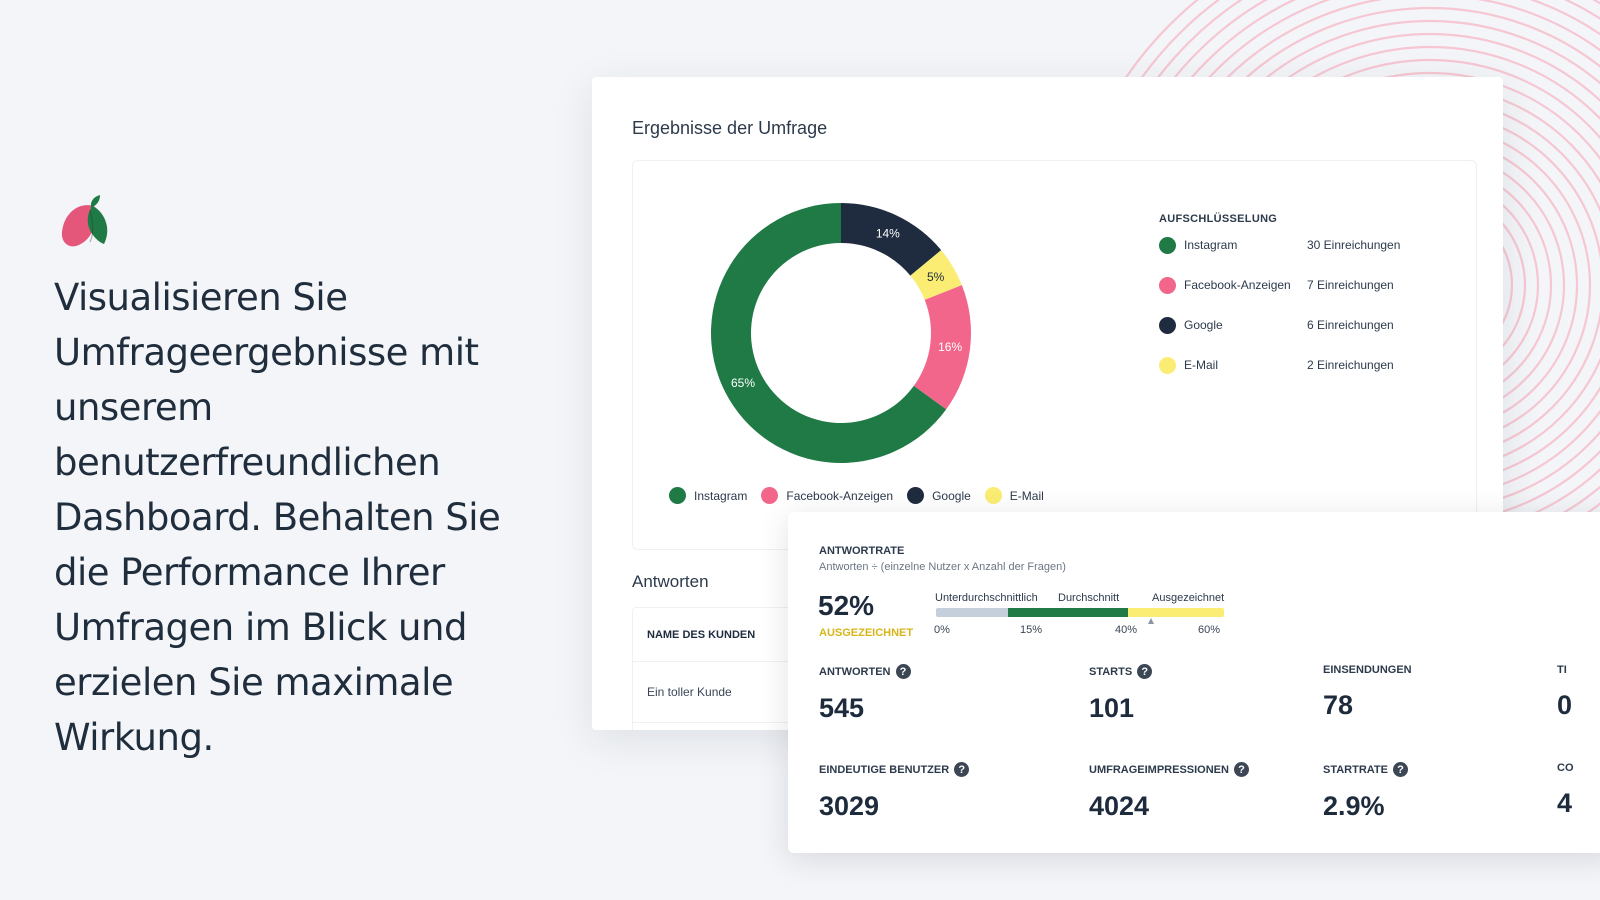 Image resolution: width=1600 pixels, height=900 pixels. Describe the element at coordinates (1279, 245) in the screenshot. I see `breakdown-row: Instagram 30 Einreichungen` at that location.